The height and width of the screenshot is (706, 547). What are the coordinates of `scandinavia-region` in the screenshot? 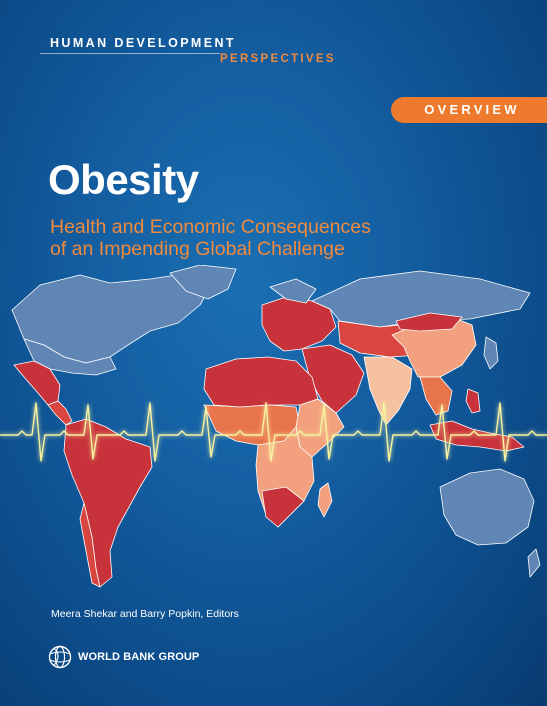 It's located at (293, 291).